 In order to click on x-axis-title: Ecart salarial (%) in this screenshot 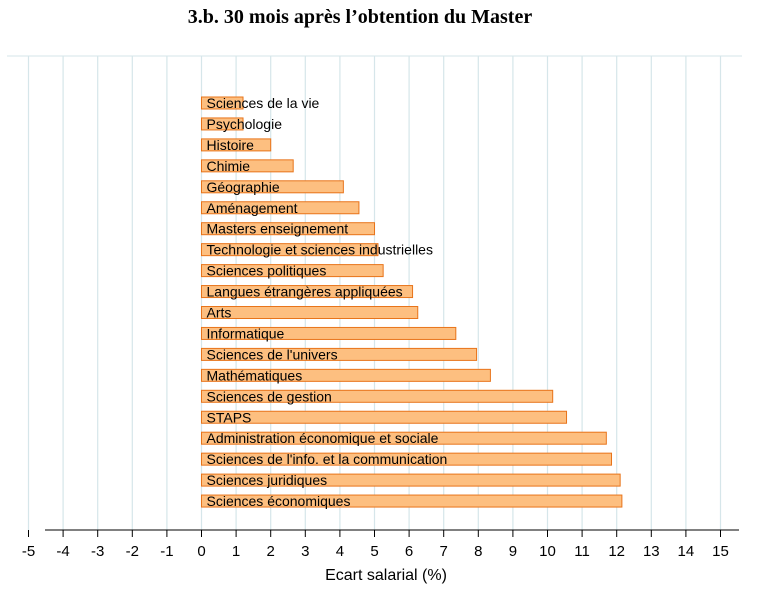, I will do `click(386, 575)`.